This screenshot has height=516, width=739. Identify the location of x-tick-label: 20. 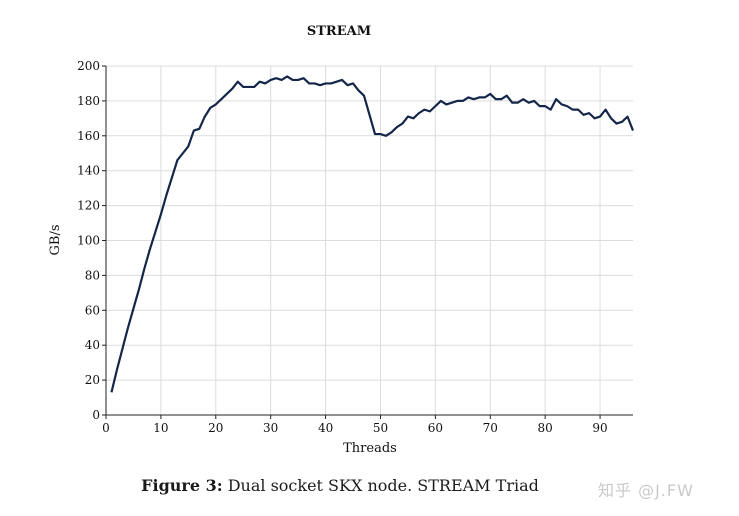
(215, 428).